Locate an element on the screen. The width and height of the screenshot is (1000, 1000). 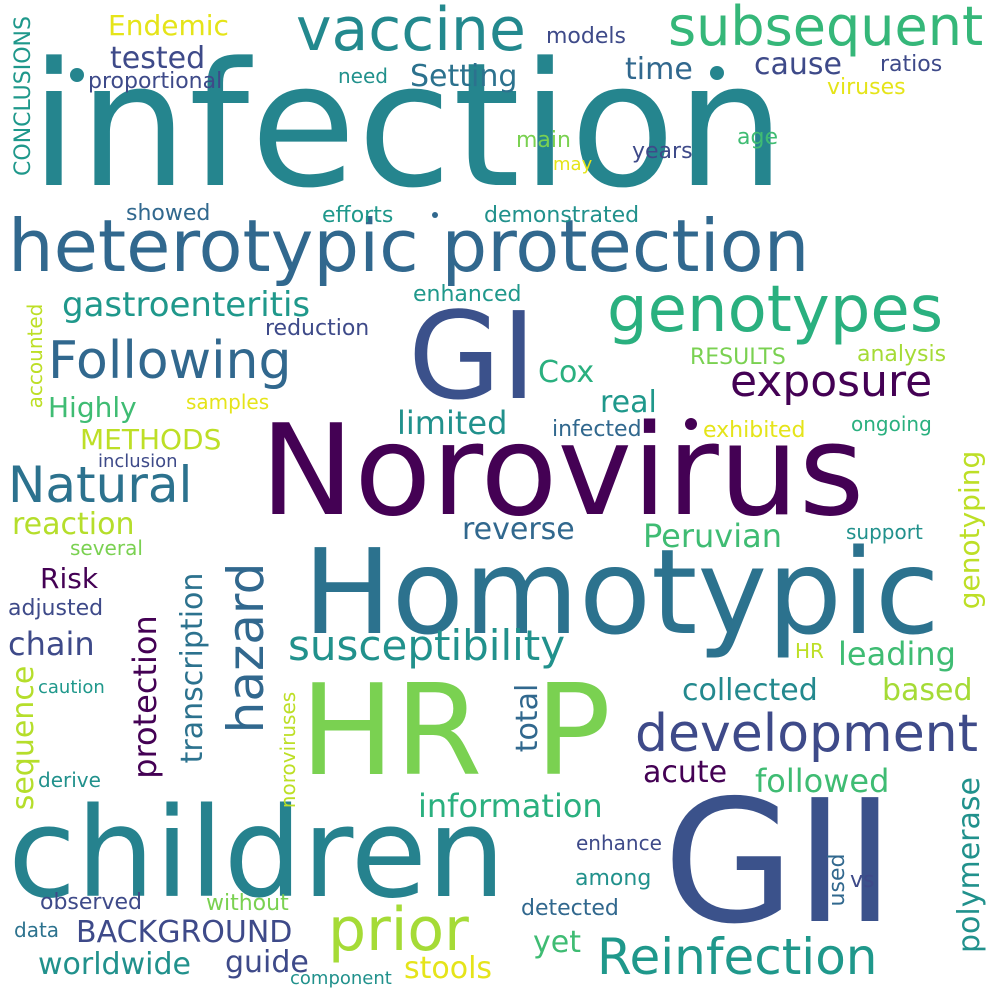
word-enhance: enhance is located at coordinates (619, 843).